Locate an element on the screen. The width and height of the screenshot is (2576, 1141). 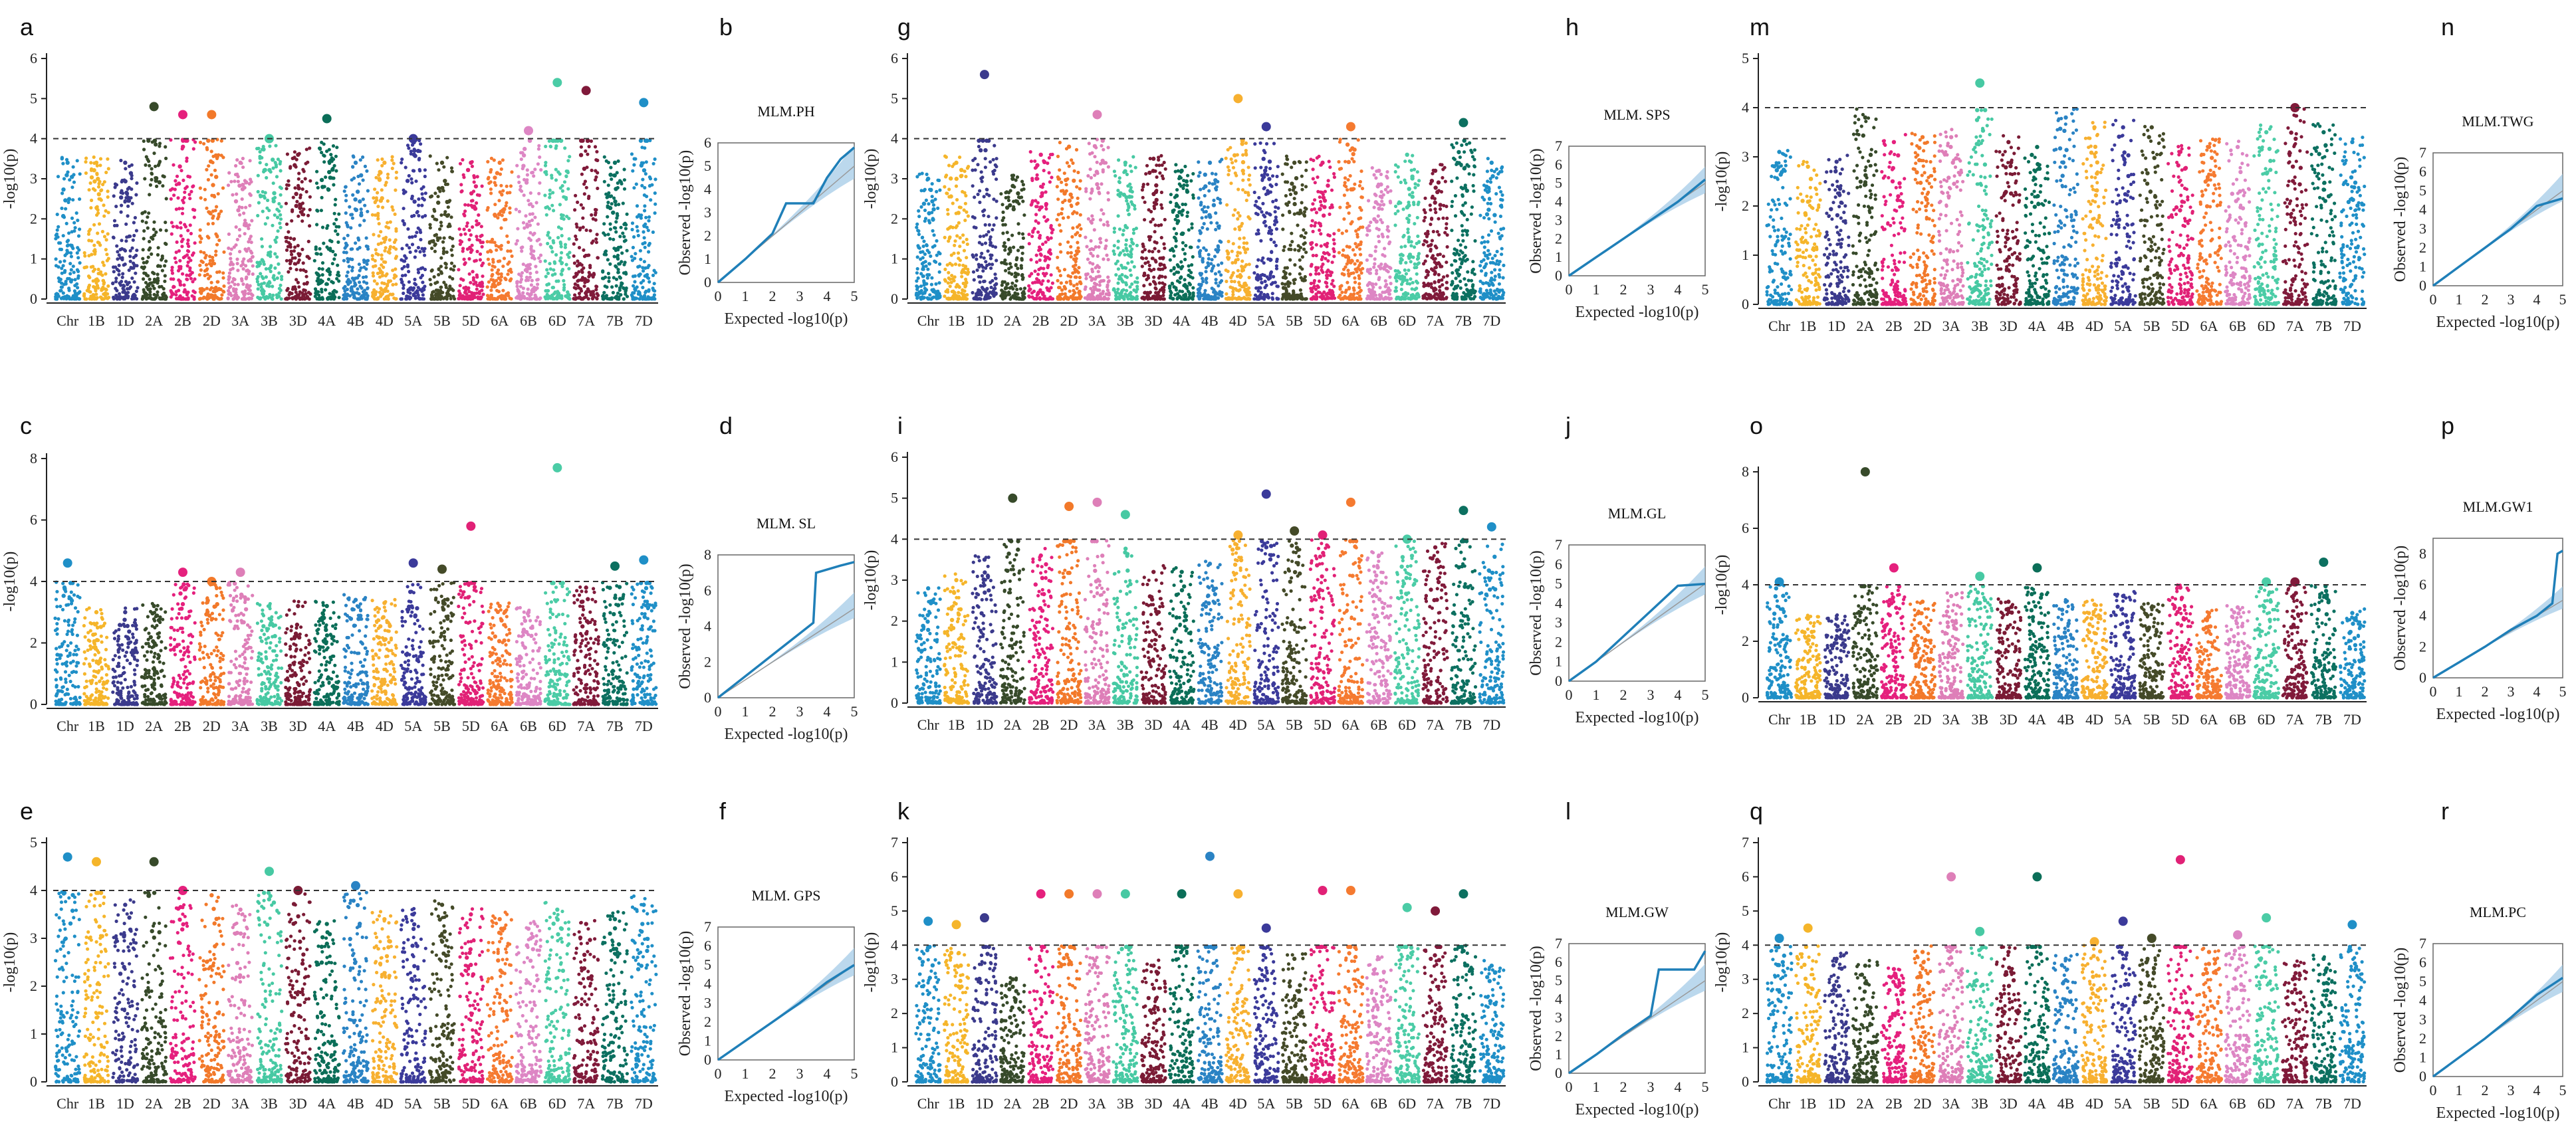
x-tick-label: 2A is located at coordinates (154, 320).